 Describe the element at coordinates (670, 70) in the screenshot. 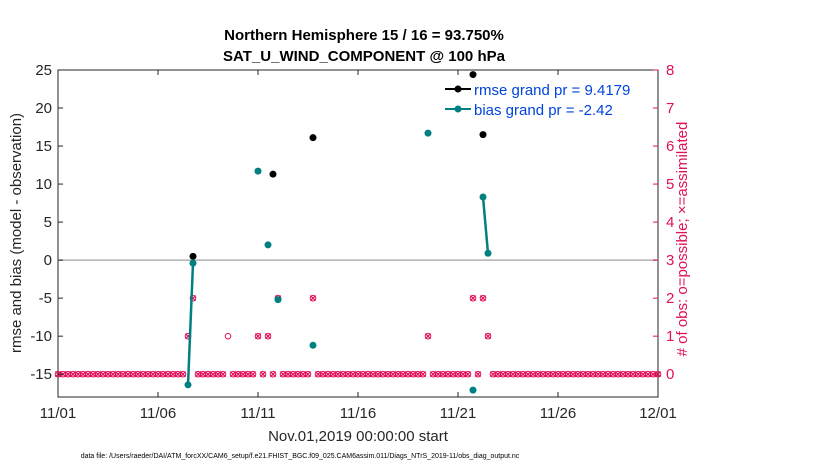

I see `right-y-tick-label: 8` at that location.